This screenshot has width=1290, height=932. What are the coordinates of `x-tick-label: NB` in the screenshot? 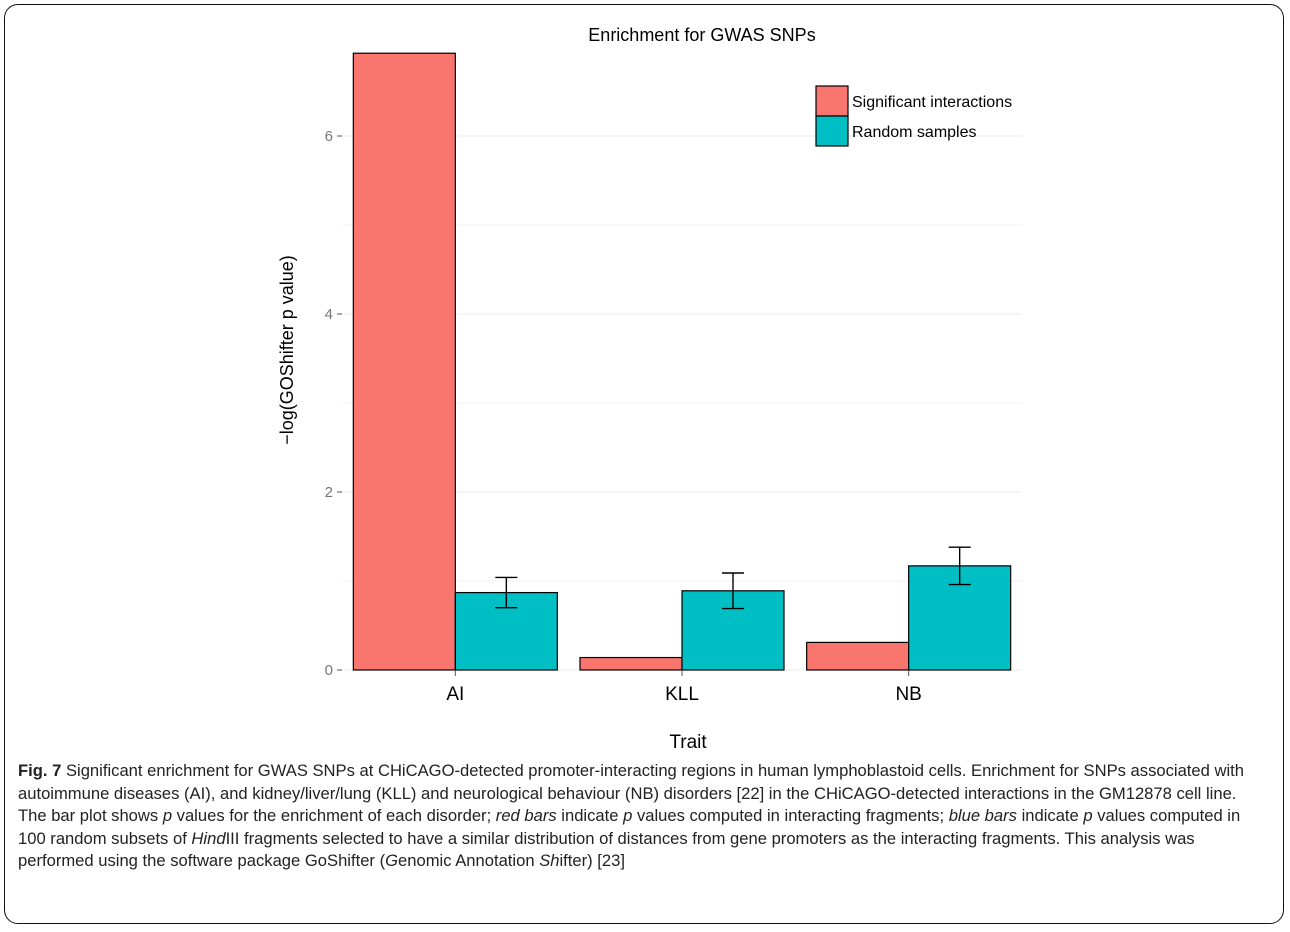 It's located at (908, 694).